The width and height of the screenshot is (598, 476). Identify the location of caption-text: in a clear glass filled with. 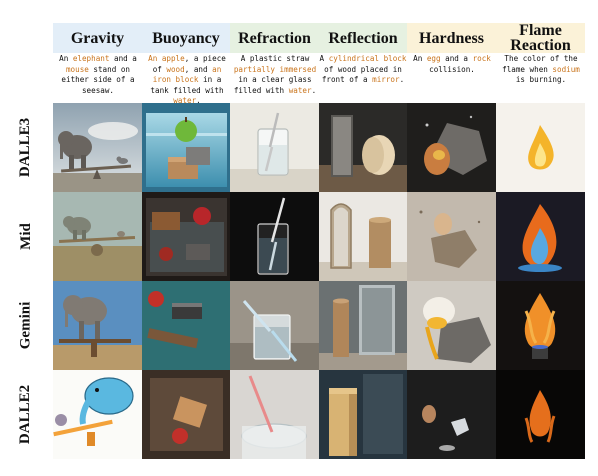
(272, 85).